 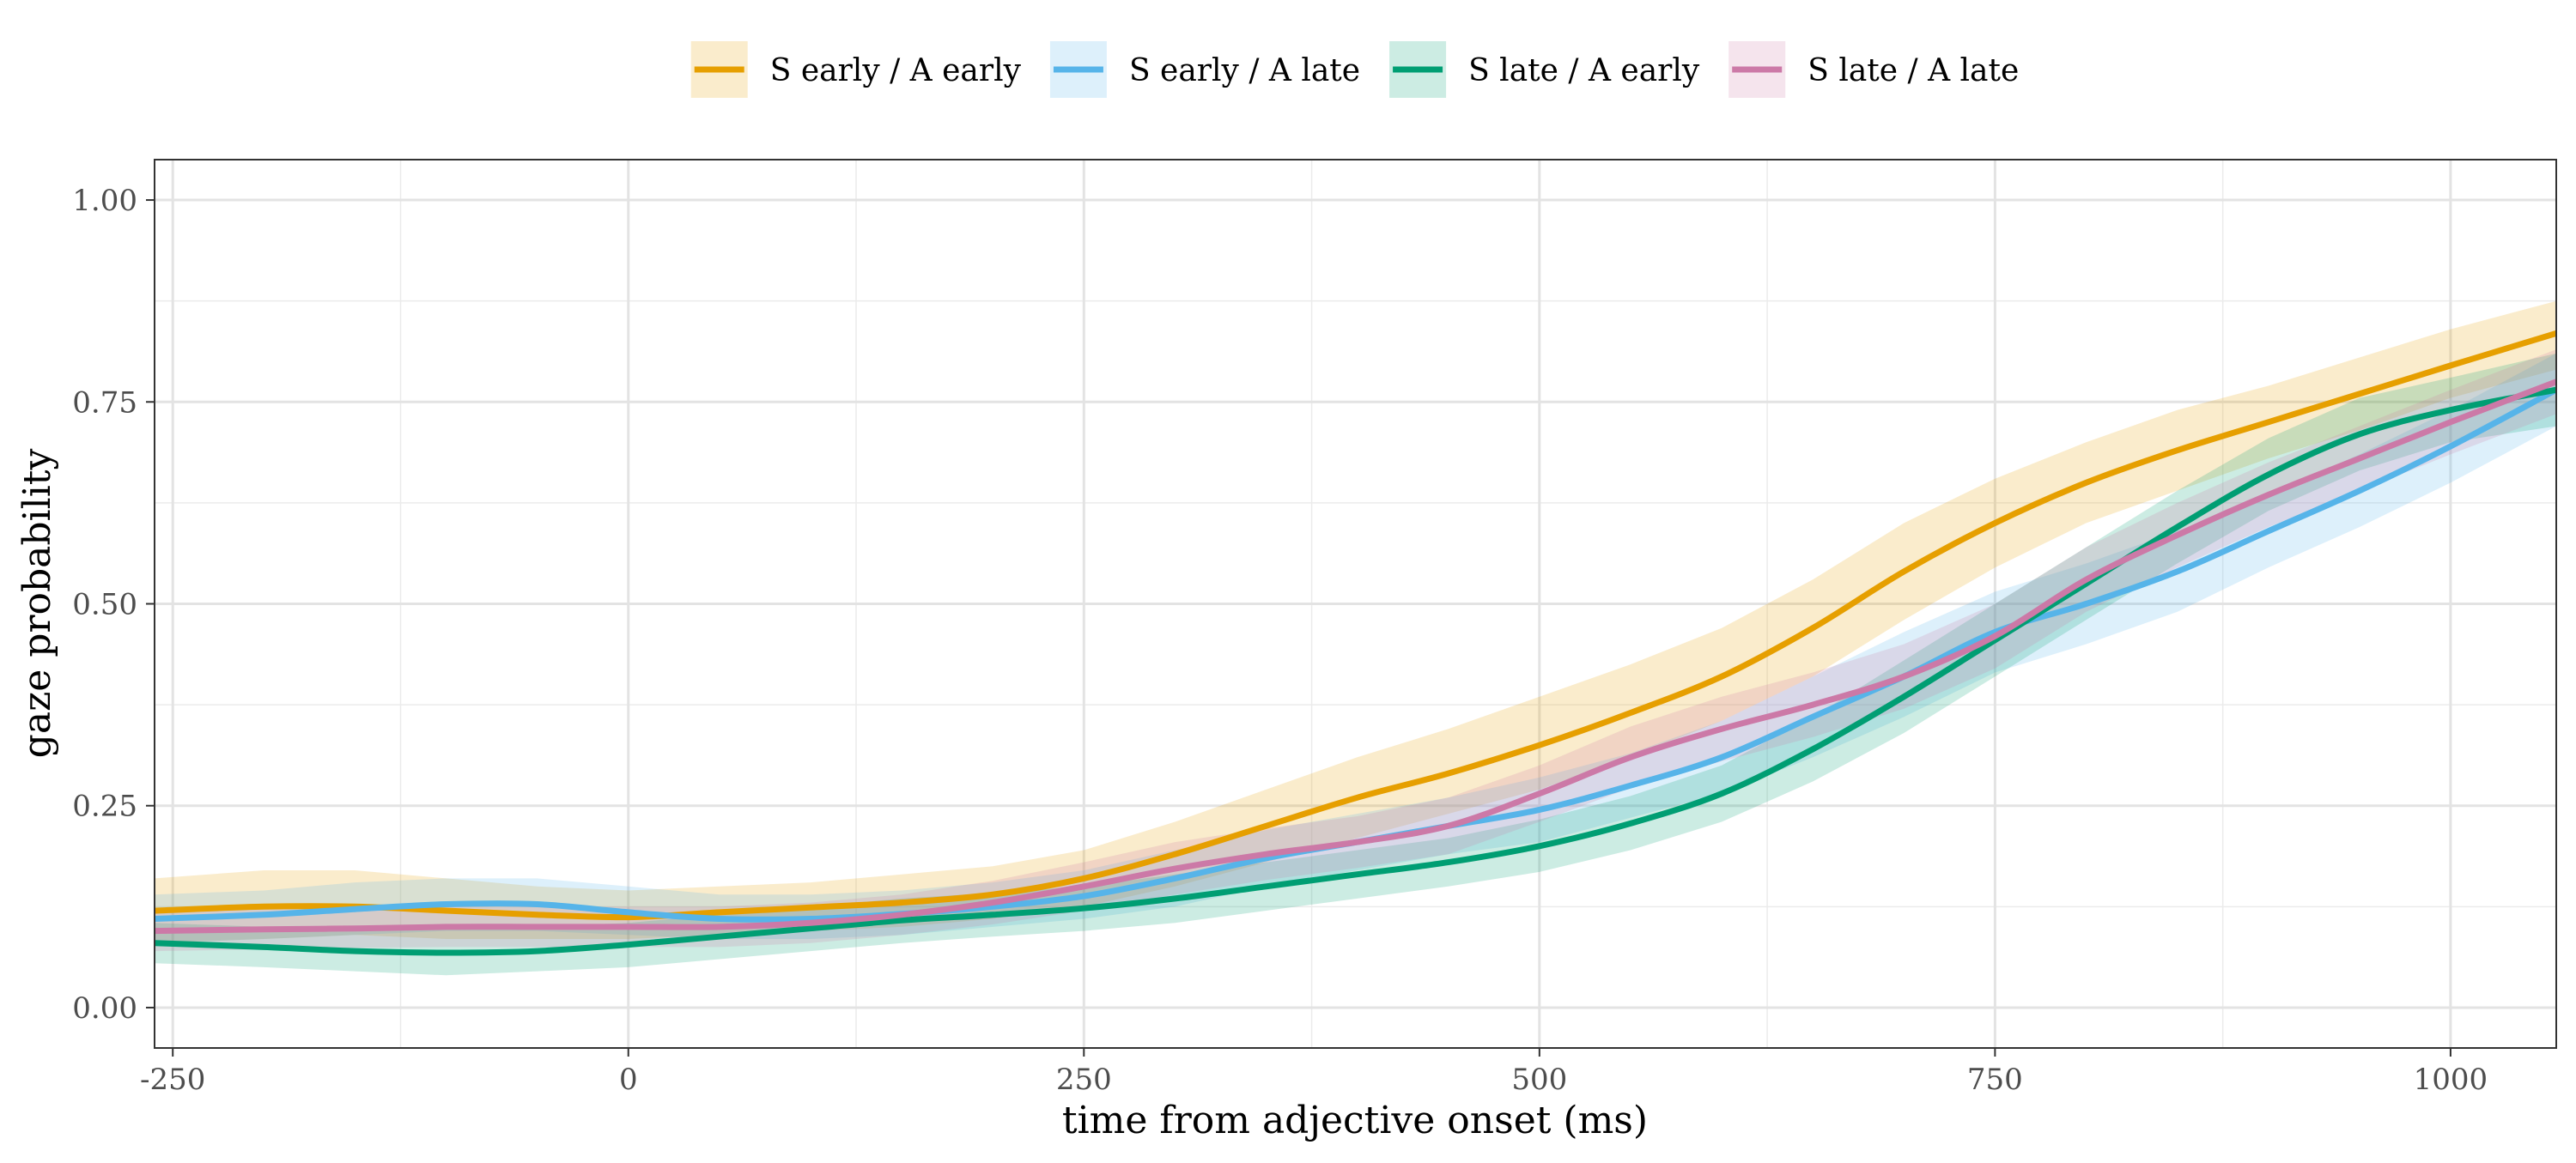 I want to click on x-tick-label: 500, so click(x=1539, y=1080).